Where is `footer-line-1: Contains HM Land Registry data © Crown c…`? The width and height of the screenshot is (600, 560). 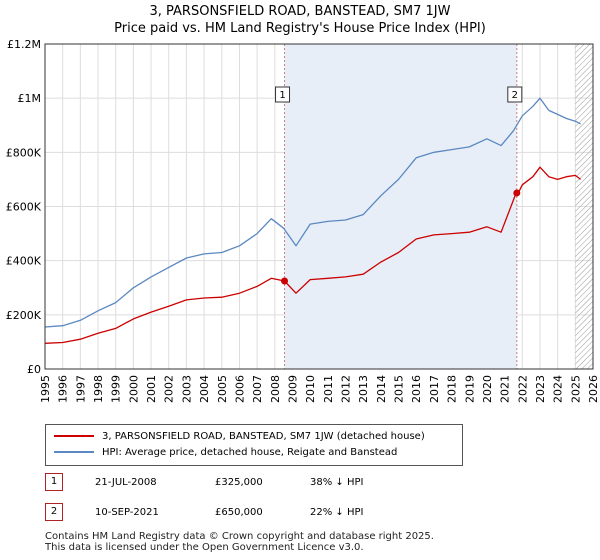 footer-line-1: Contains HM Land Registry data © Crown c… is located at coordinates (239, 536).